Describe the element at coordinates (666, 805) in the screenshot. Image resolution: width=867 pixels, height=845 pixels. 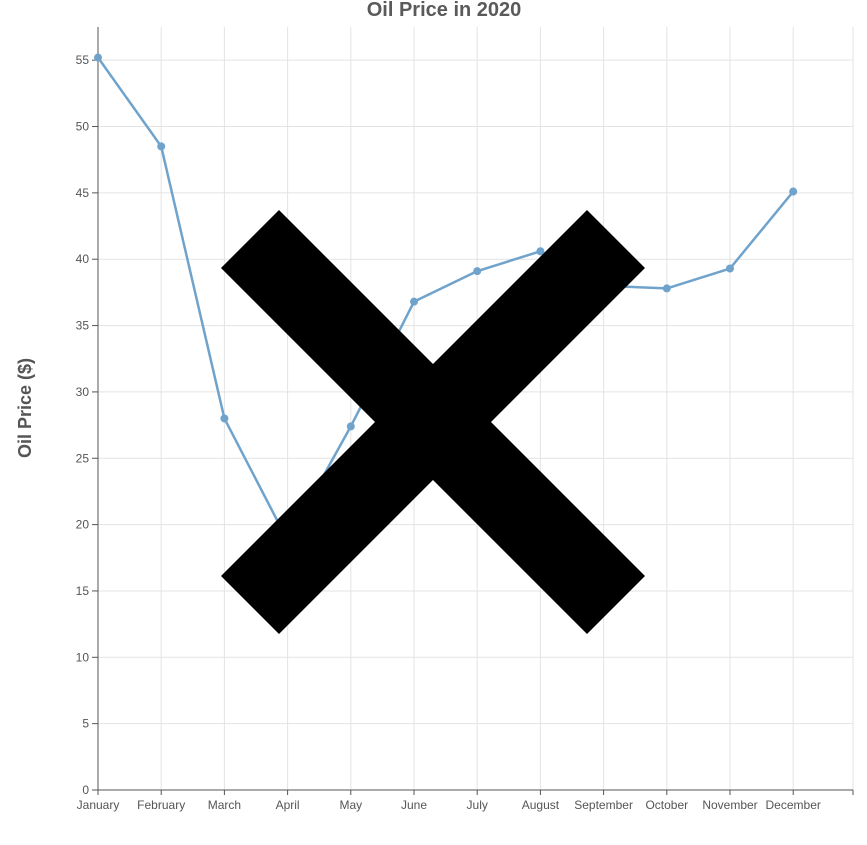
I see `x-tick-label: October` at that location.